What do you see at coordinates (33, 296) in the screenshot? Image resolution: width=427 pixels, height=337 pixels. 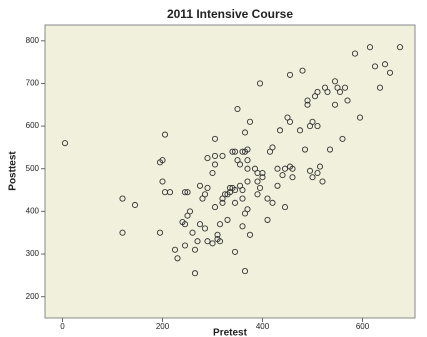 I see `y-tick-label: 200` at bounding box center [33, 296].